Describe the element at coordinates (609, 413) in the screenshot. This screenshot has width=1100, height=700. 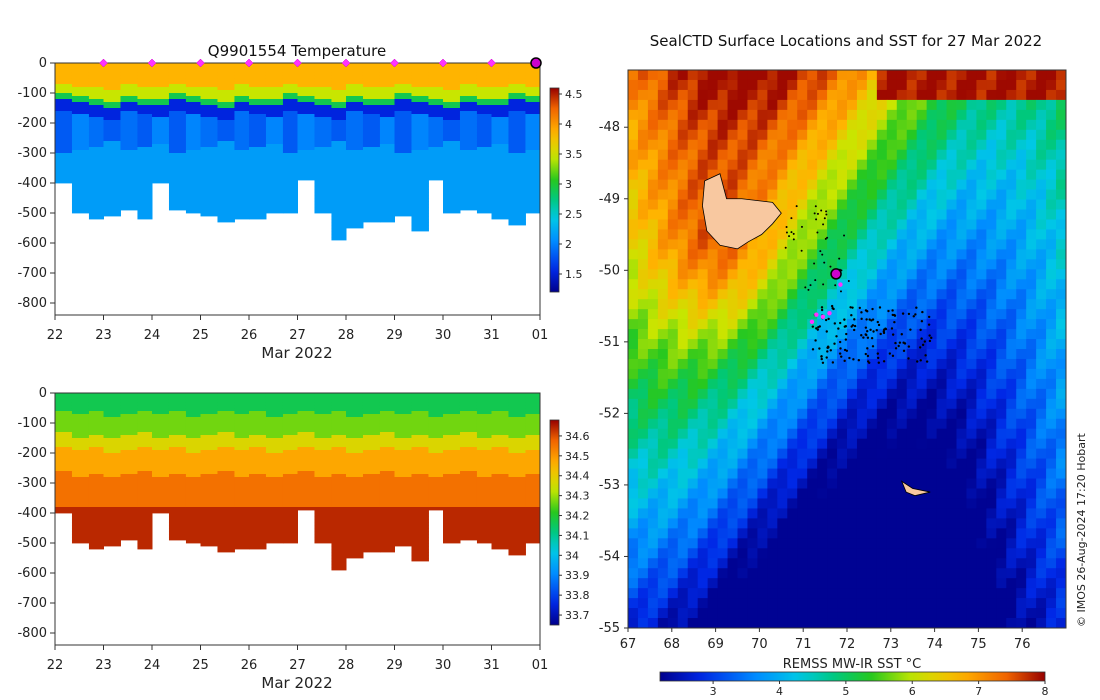
I see `lat-tick-label: -52` at that location.